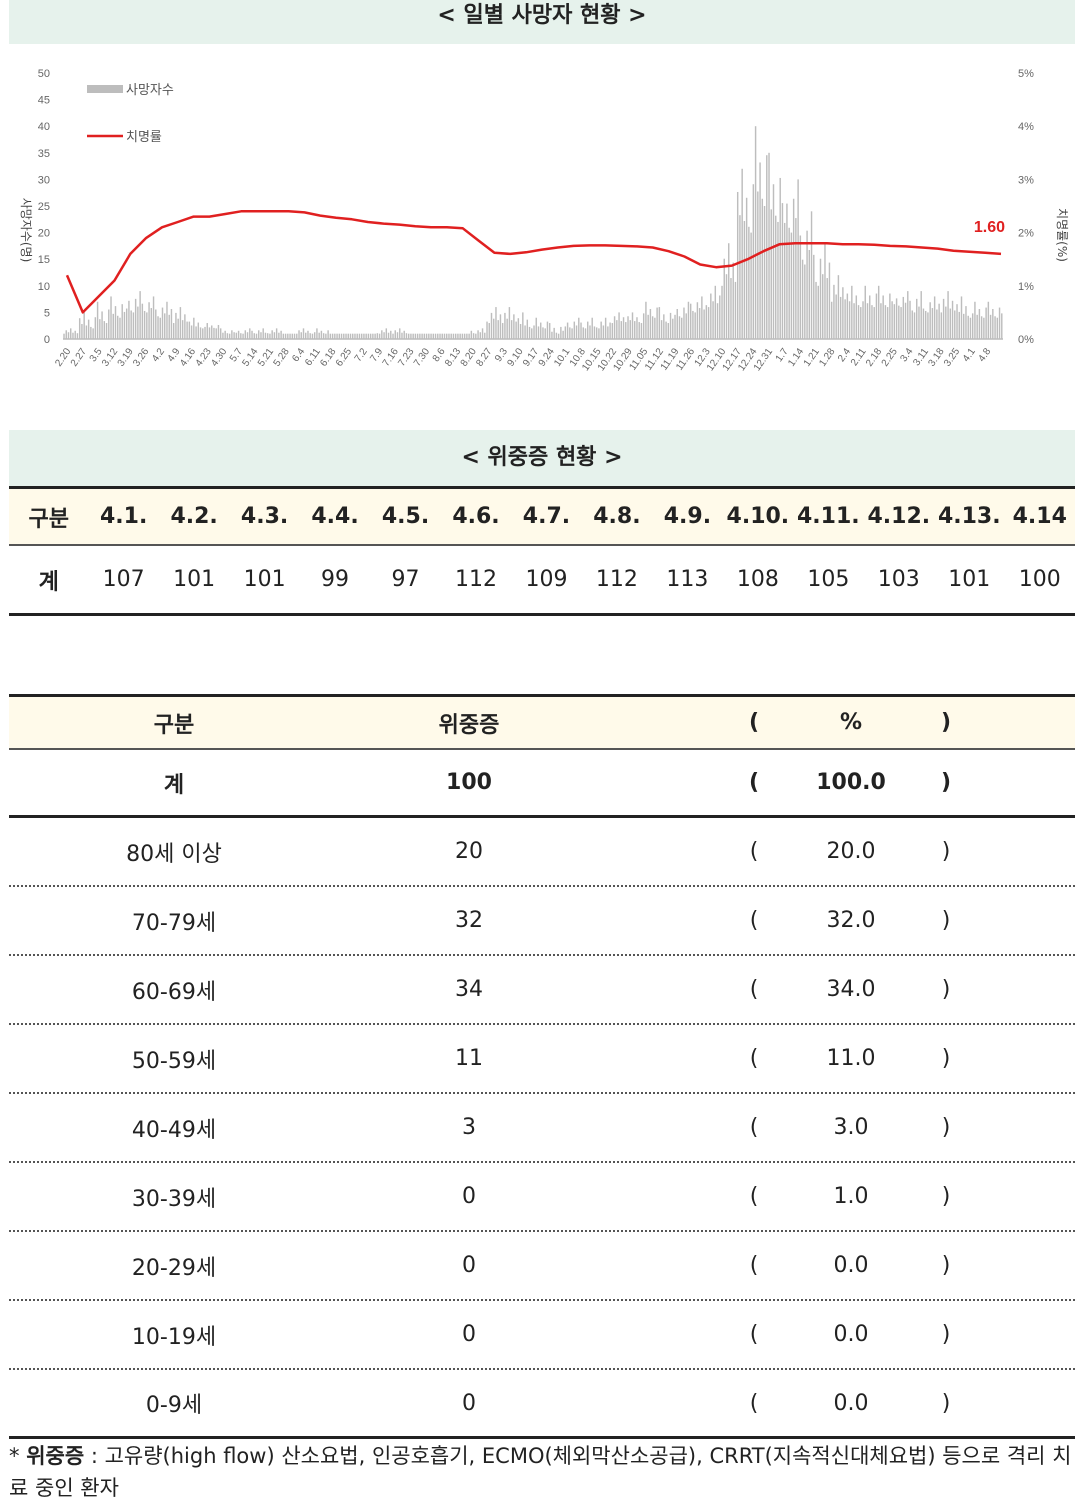 The height and width of the screenshot is (1503, 1075). I want to click on x-tick-label: 9.24, so click(547, 357).